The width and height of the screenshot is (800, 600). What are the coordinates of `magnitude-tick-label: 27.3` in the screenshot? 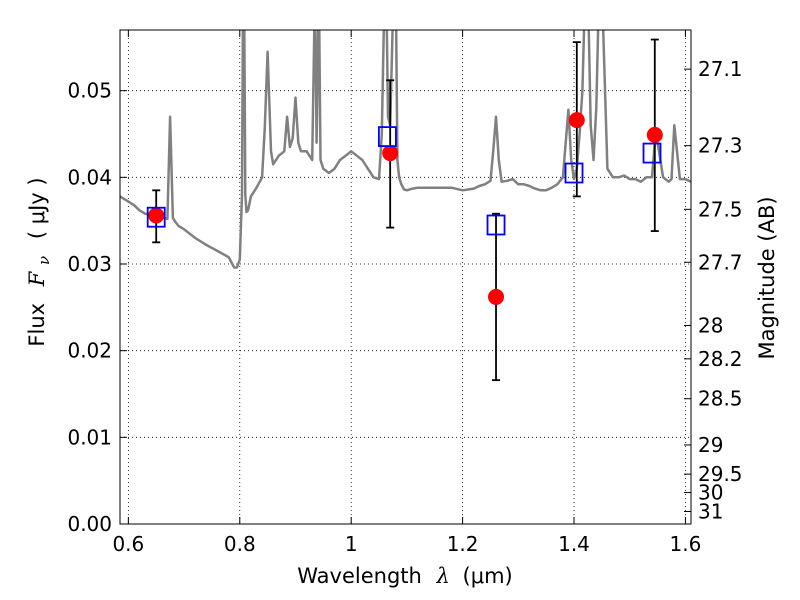 It's located at (720, 146).